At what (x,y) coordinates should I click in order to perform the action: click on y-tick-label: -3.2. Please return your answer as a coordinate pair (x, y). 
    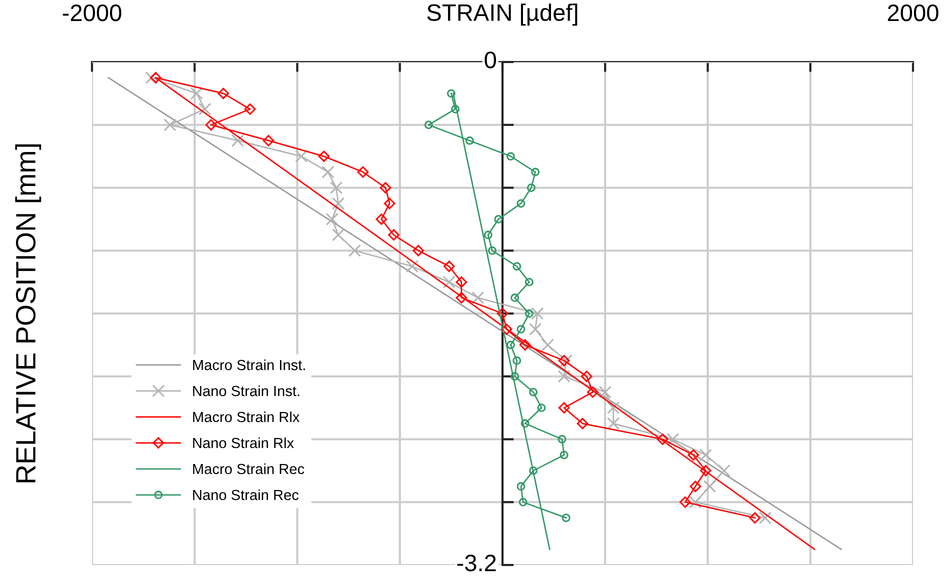
    Looking at the image, I should click on (476, 563).